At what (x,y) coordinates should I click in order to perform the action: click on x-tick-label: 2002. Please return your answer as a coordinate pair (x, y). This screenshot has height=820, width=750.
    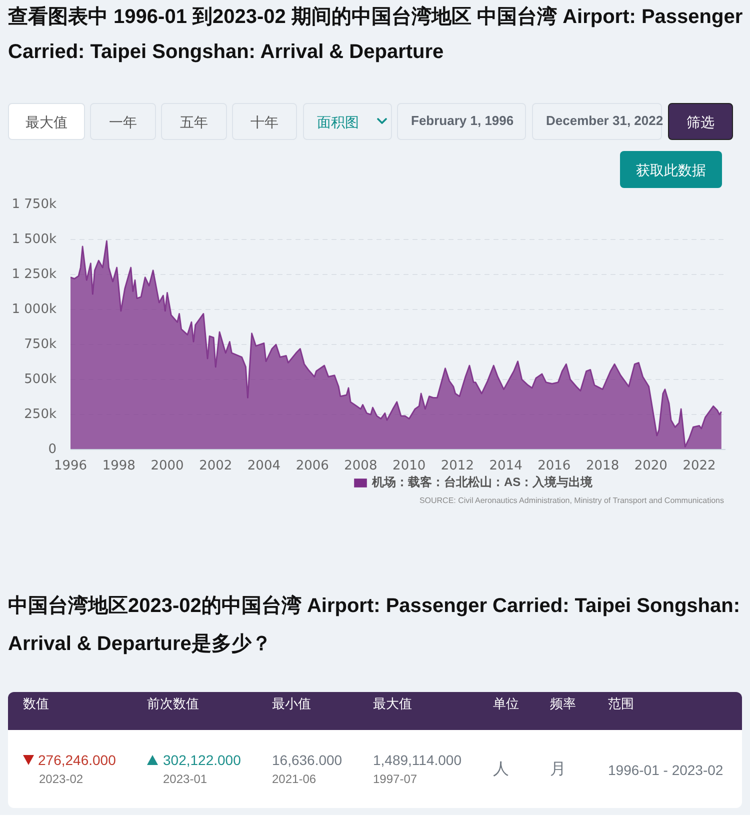
    Looking at the image, I should click on (215, 466).